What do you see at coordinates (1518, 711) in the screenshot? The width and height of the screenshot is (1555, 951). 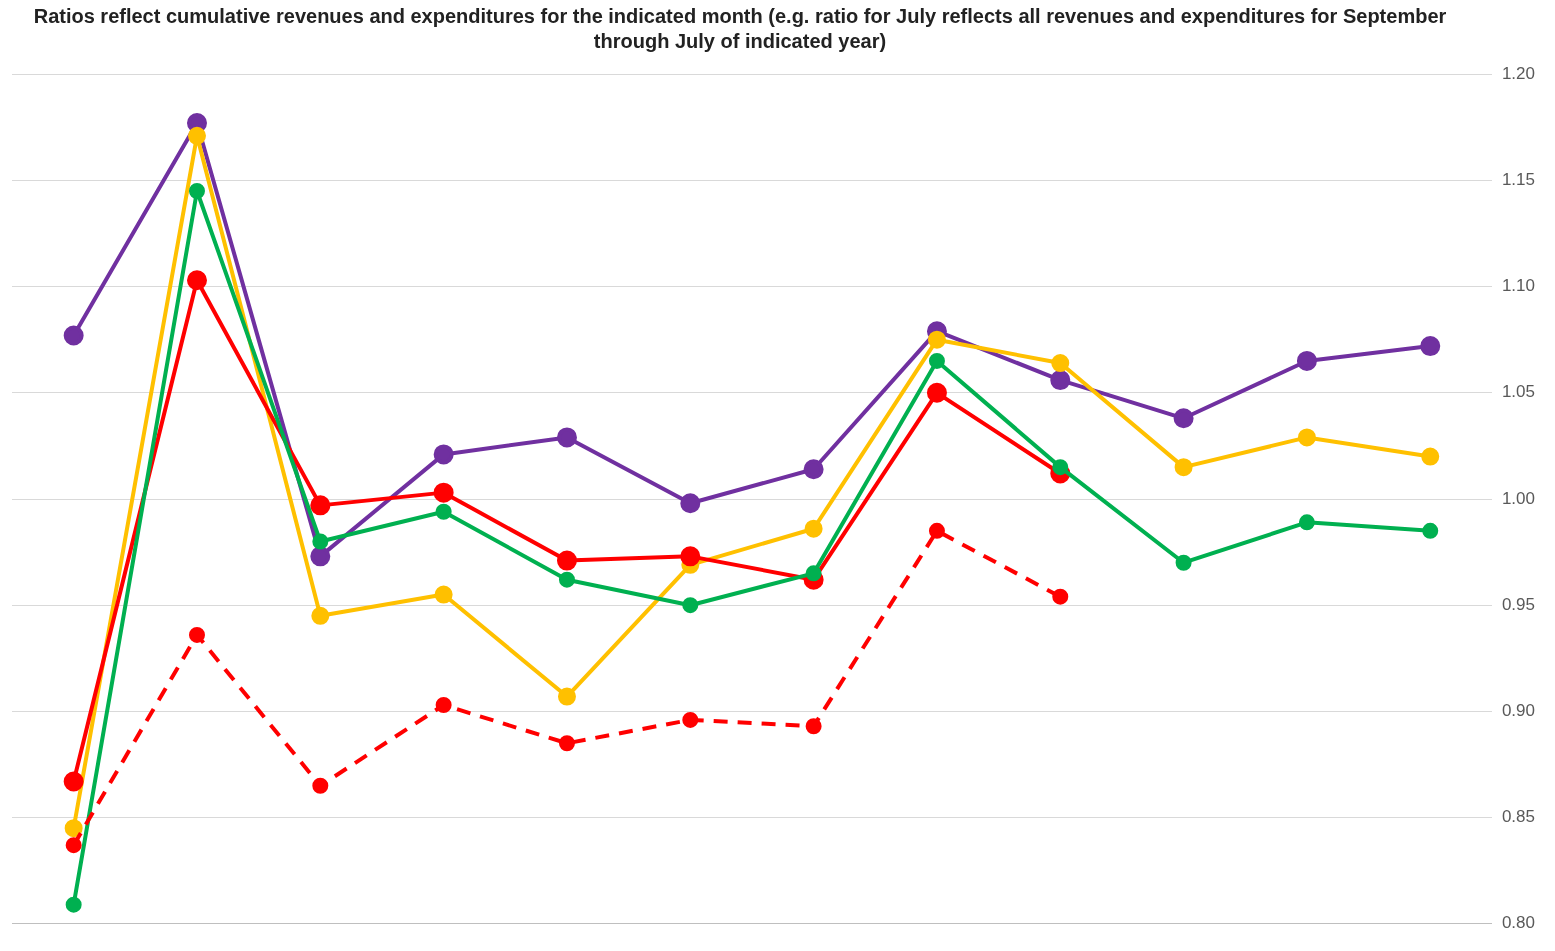 I see `y-tick-label: 0.90` at bounding box center [1518, 711].